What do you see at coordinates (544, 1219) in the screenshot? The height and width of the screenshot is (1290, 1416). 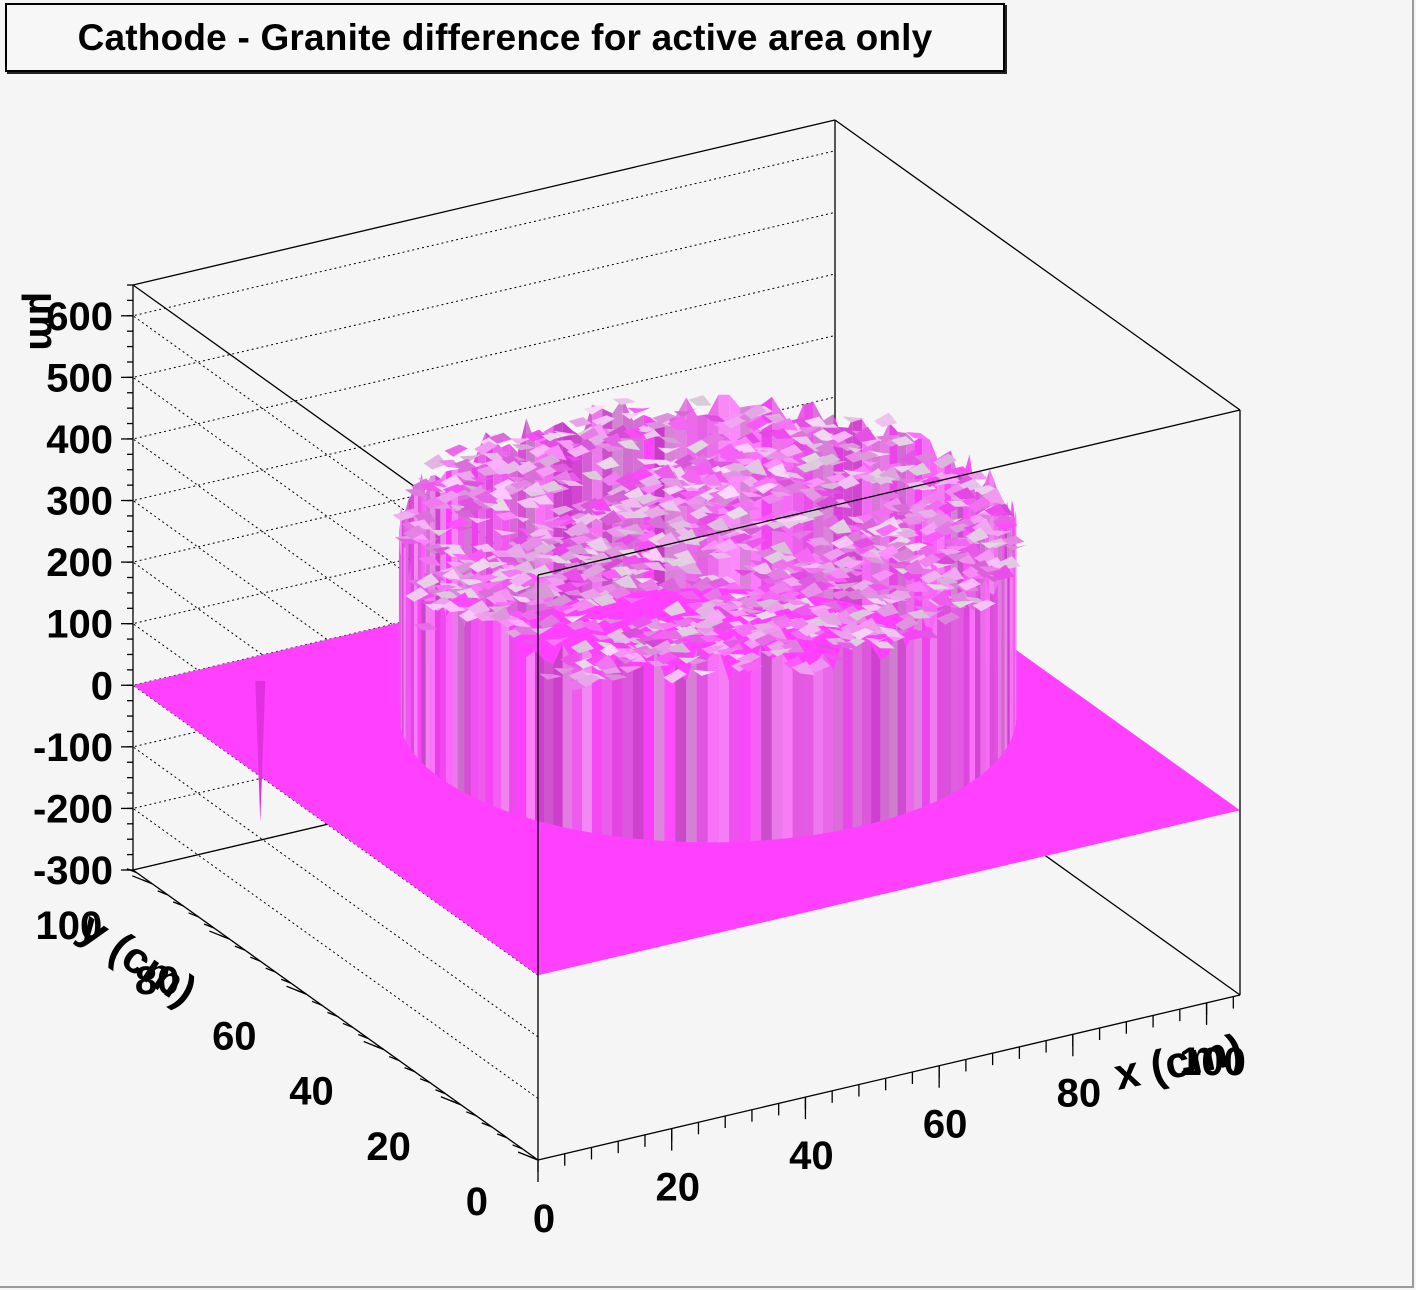 I see `x-tick-label: 0` at bounding box center [544, 1219].